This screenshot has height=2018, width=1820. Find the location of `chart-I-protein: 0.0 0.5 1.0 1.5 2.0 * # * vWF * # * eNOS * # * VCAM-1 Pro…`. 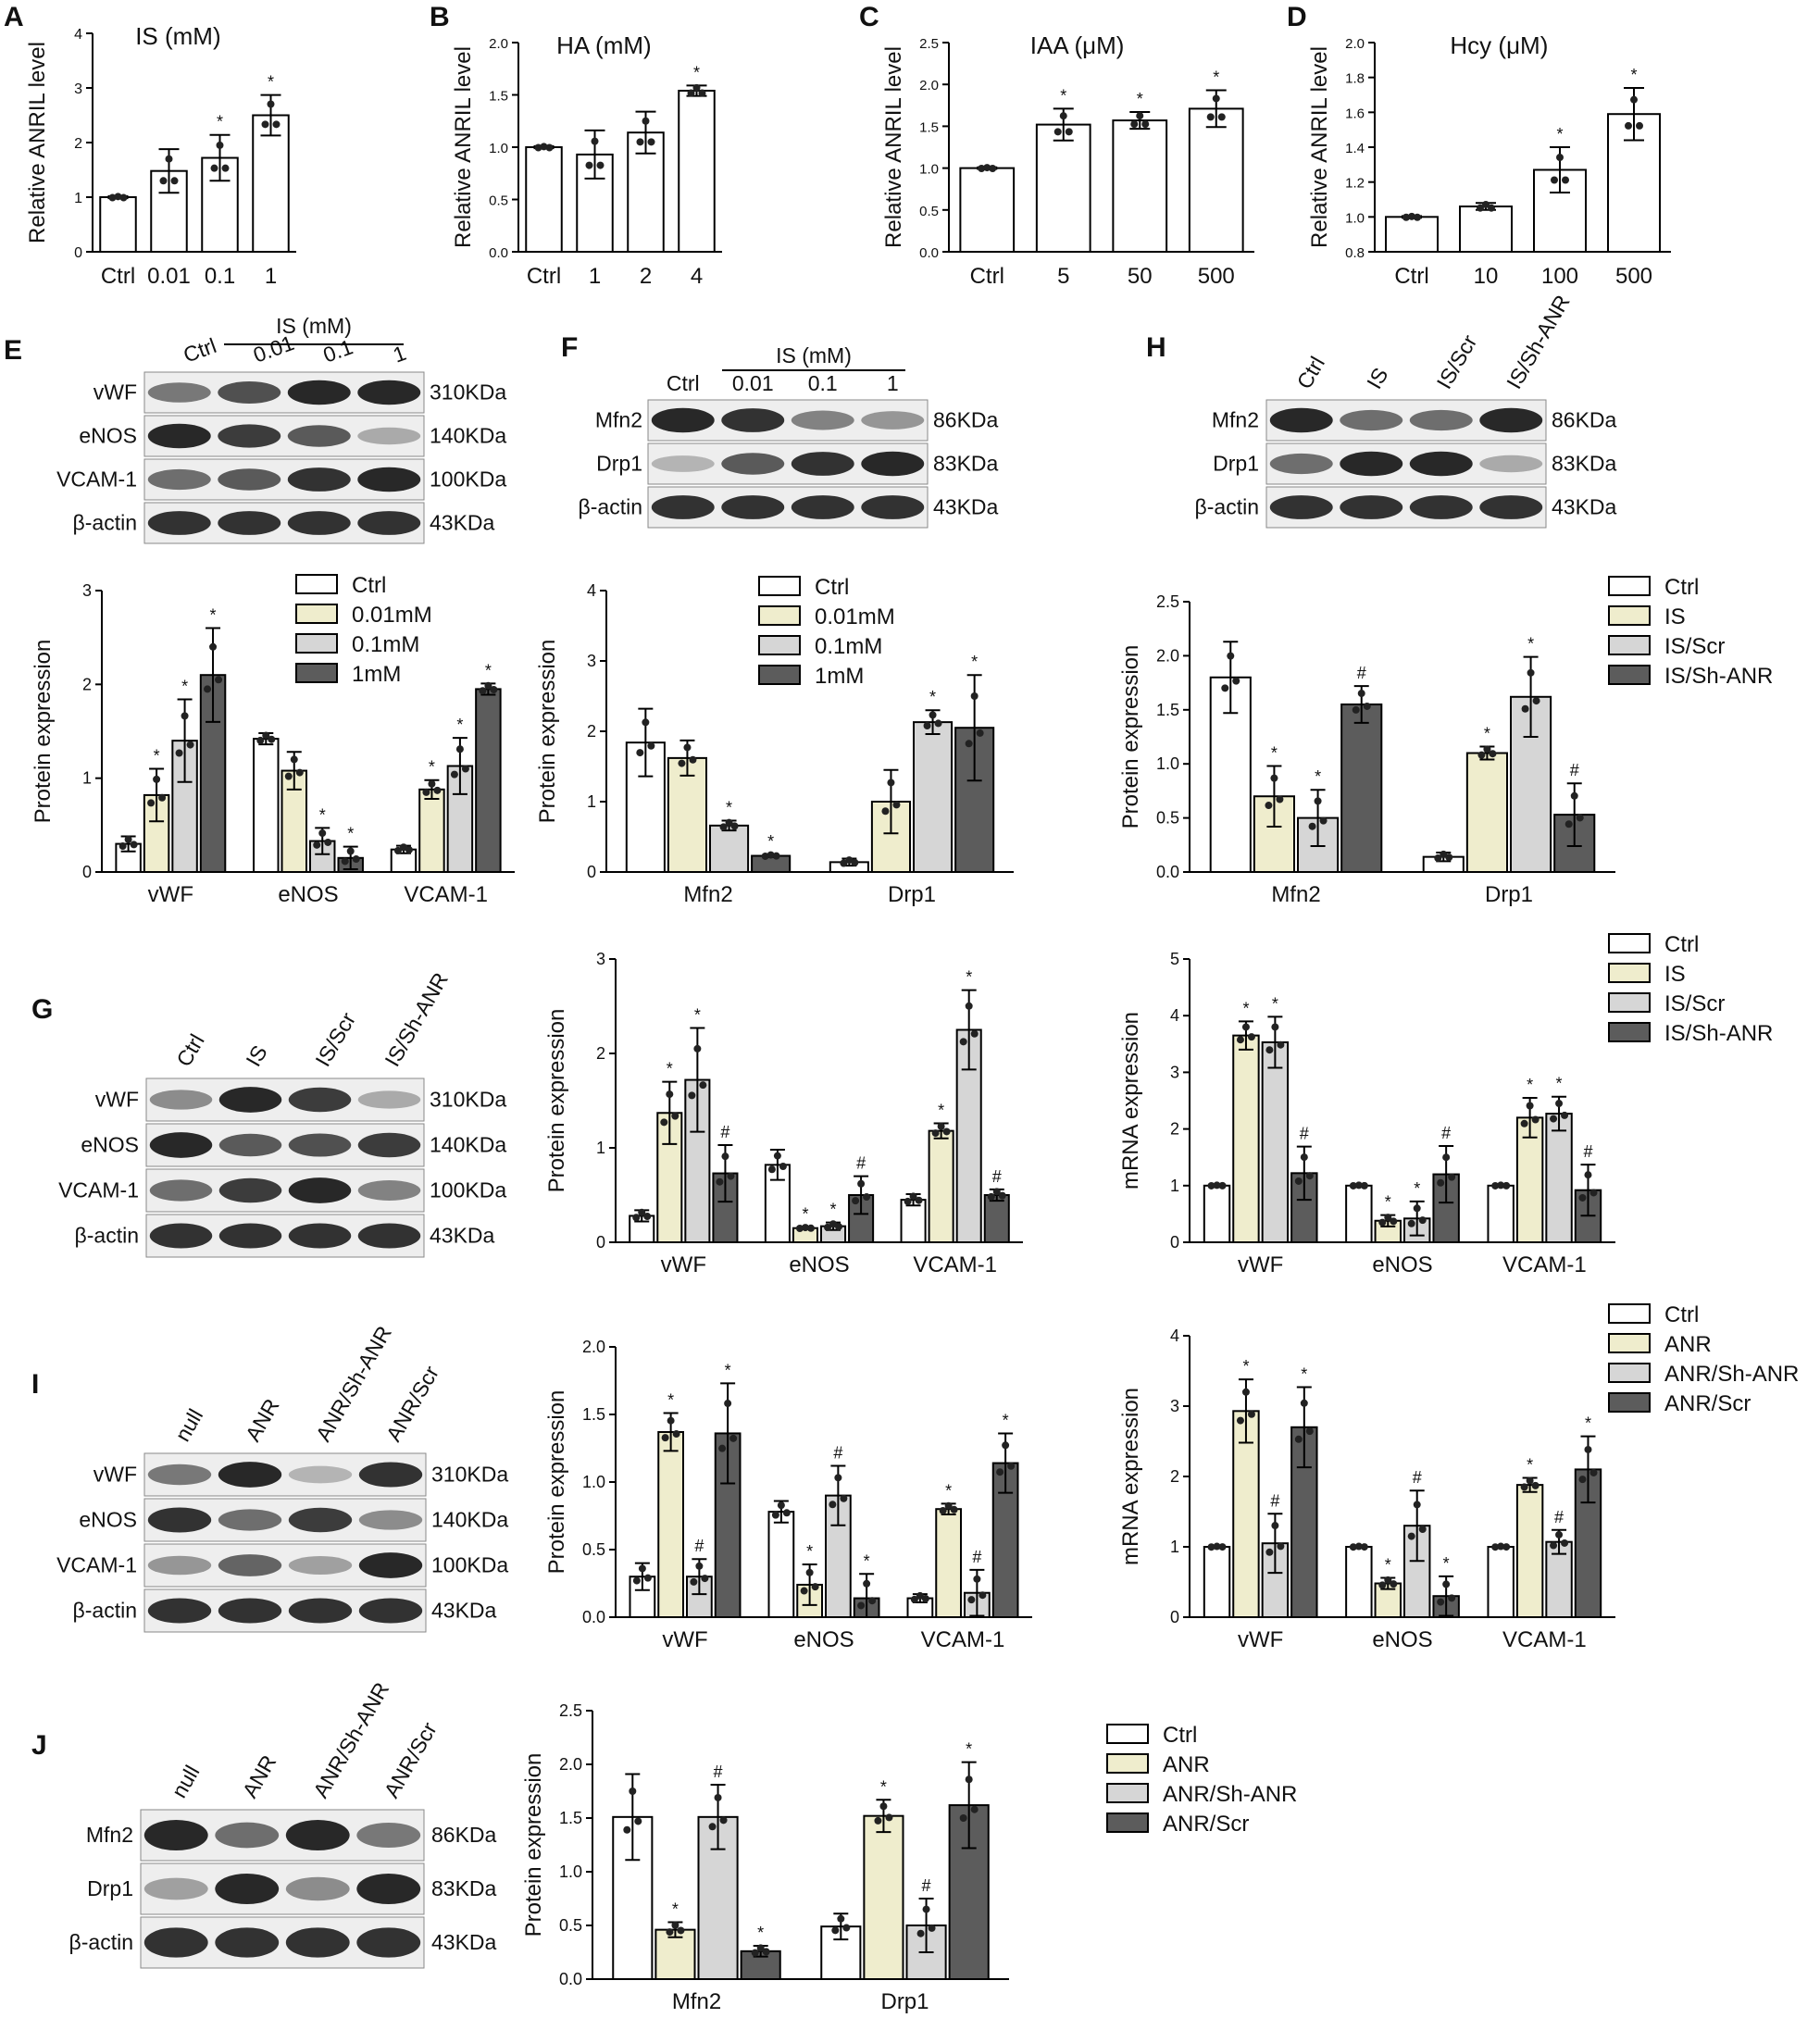

chart-I-protein: 0.0 0.5 1.0 1.5 2.0 * # * vWF * # * eNOS * # * VCAM-1 Pro… is located at coordinates (788, 1495).